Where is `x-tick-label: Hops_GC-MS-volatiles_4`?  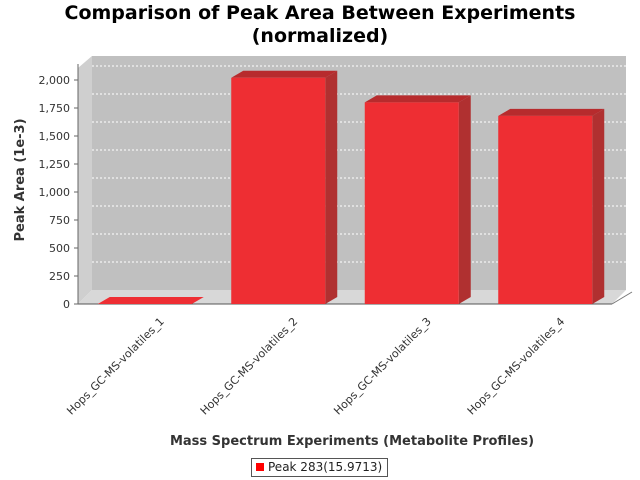 x-tick-label: Hops_GC-MS-volatiles_4 is located at coordinates (516, 366).